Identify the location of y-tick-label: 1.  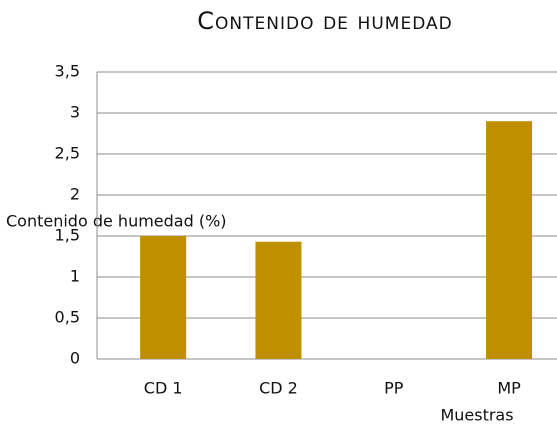
(75, 276).